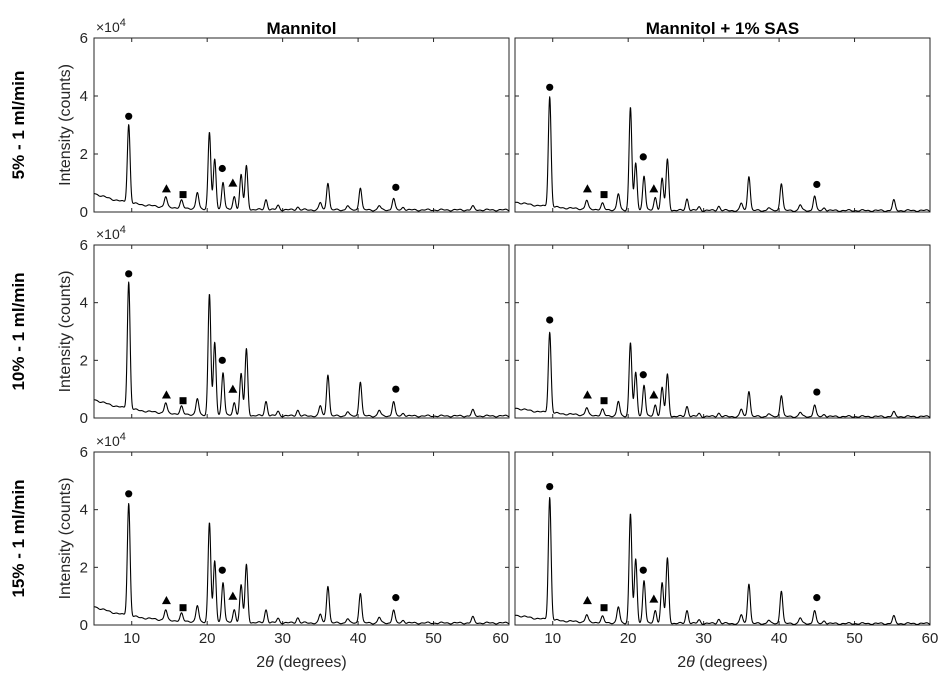 This screenshot has height=679, width=941. What do you see at coordinates (18, 538) in the screenshot?
I see `row-title-2: 15% - 1 ml/min` at bounding box center [18, 538].